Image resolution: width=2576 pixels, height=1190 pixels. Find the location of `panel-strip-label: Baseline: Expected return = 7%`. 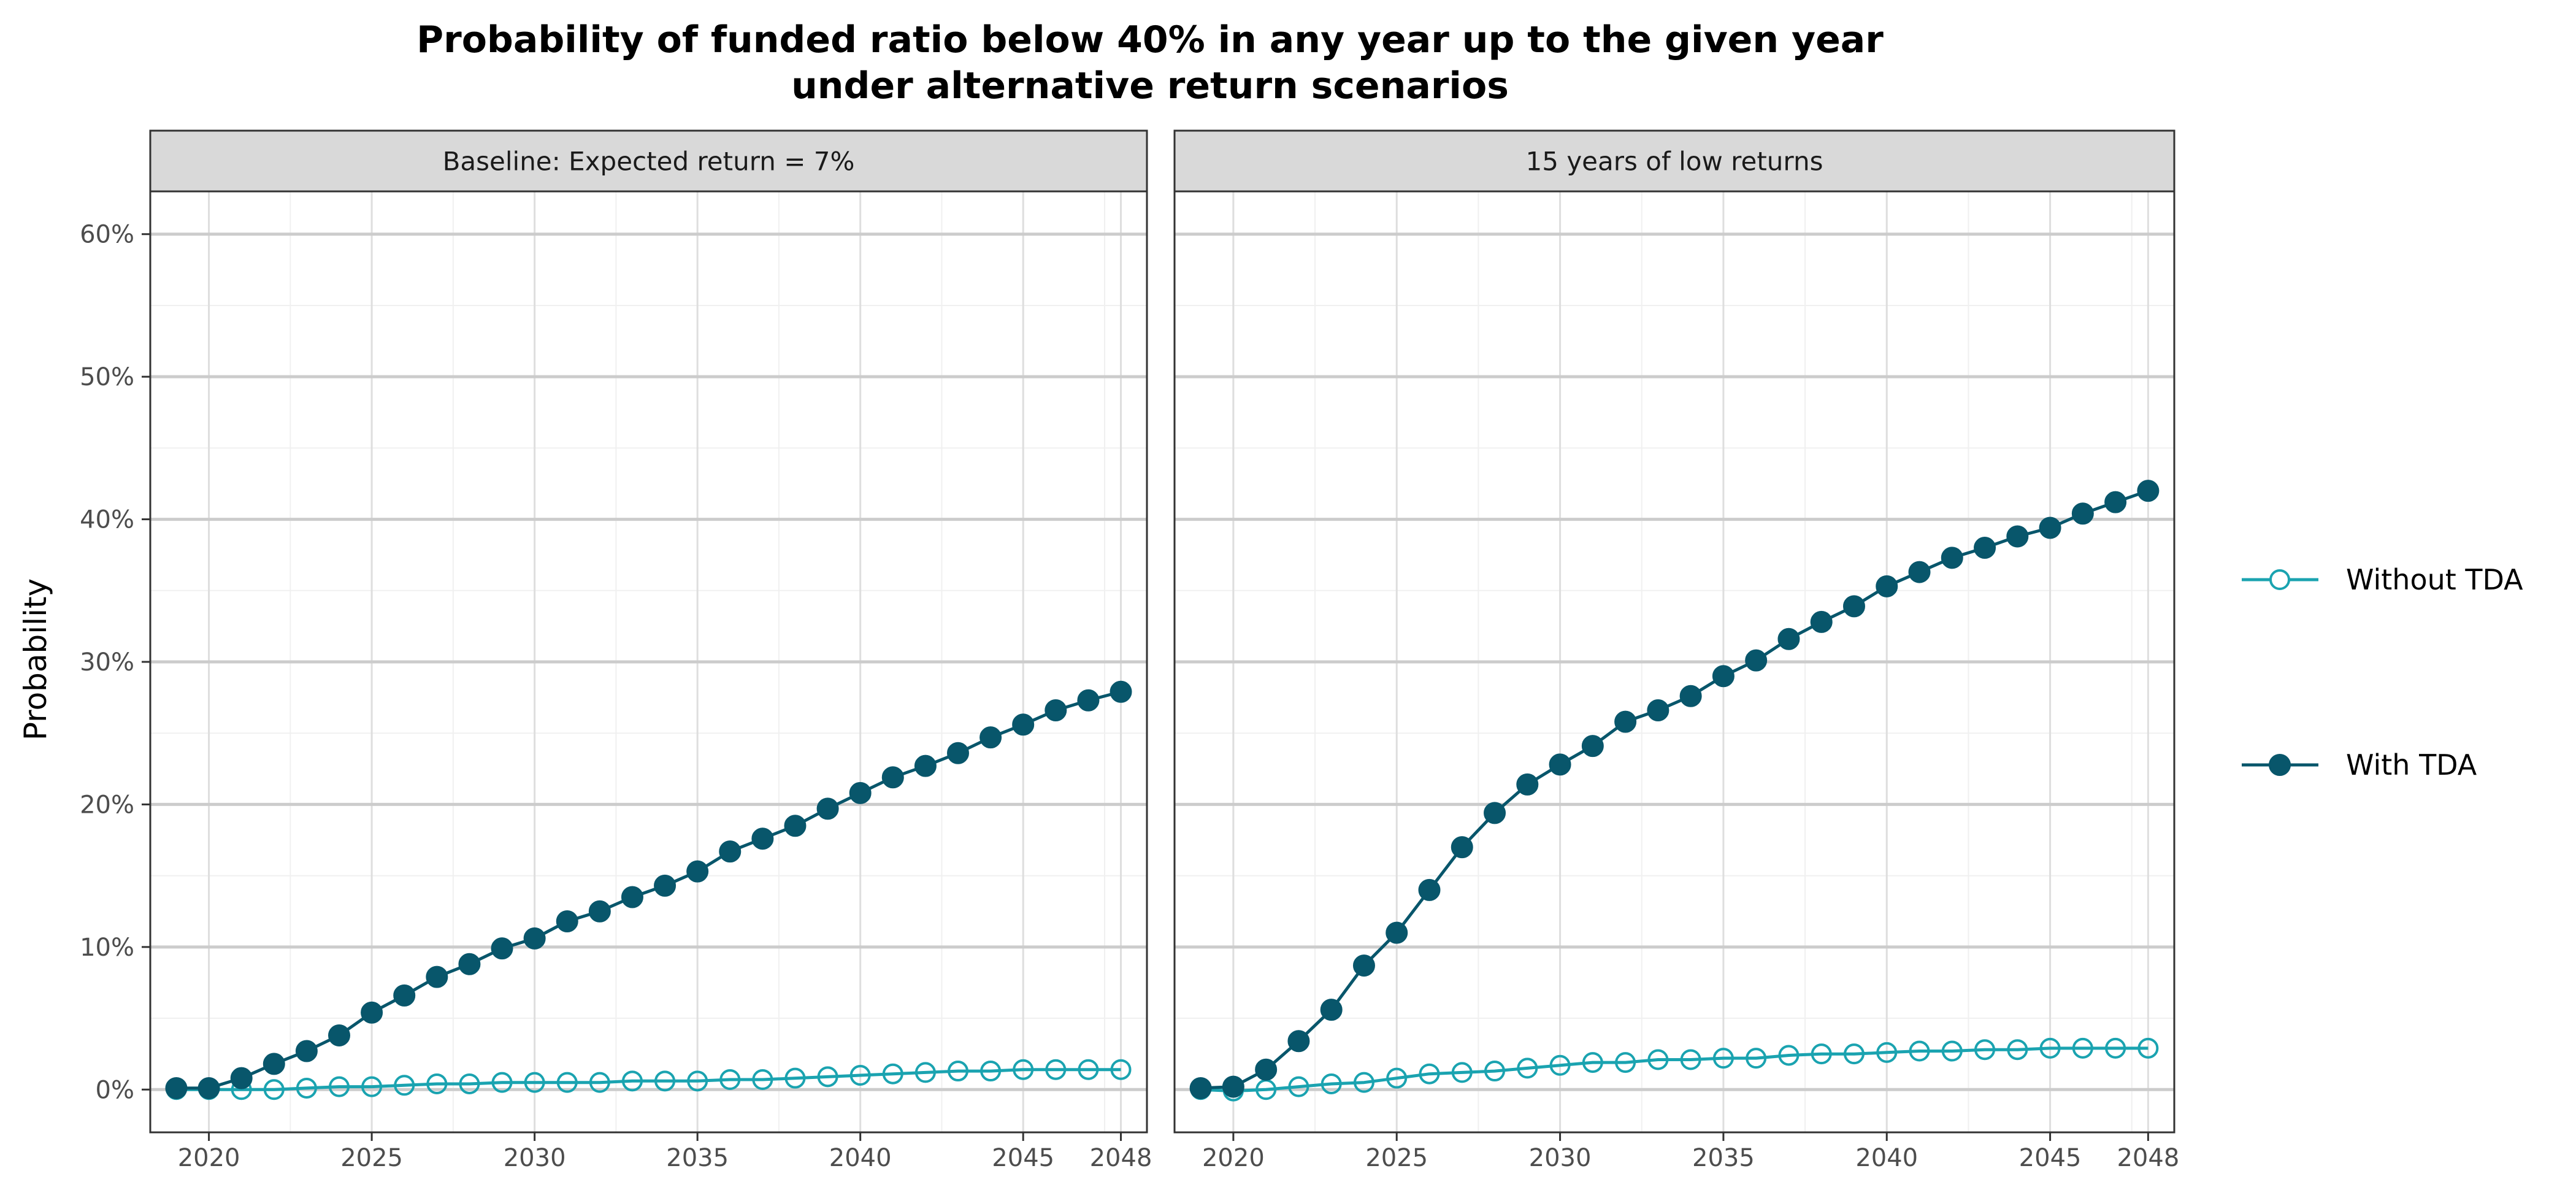

panel-strip-label: Baseline: Expected return = 7% is located at coordinates (649, 162).